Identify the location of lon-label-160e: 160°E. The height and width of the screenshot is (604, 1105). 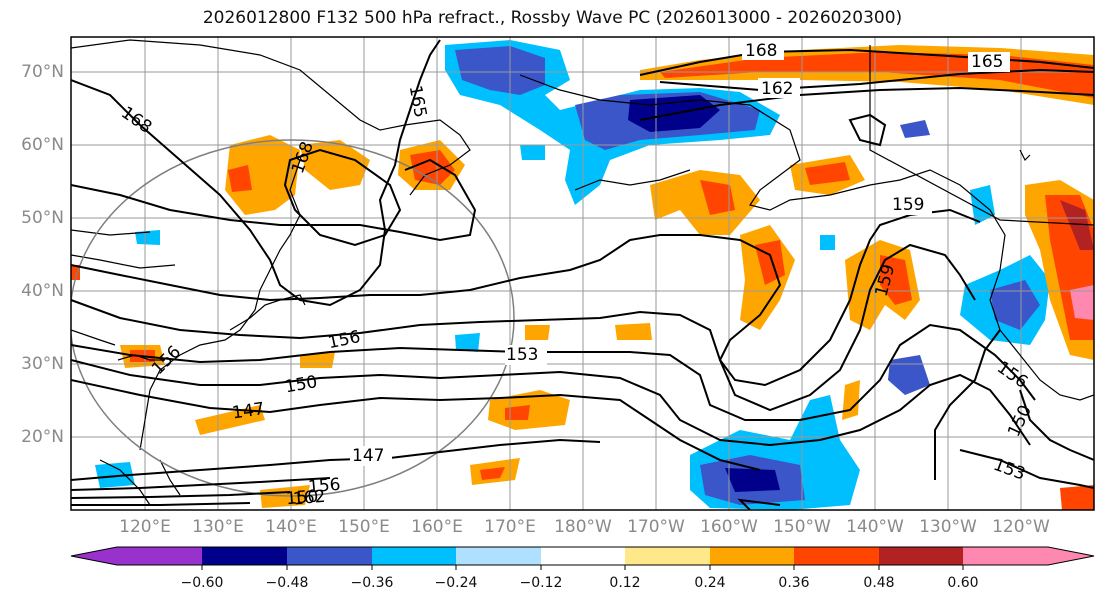
(437, 527).